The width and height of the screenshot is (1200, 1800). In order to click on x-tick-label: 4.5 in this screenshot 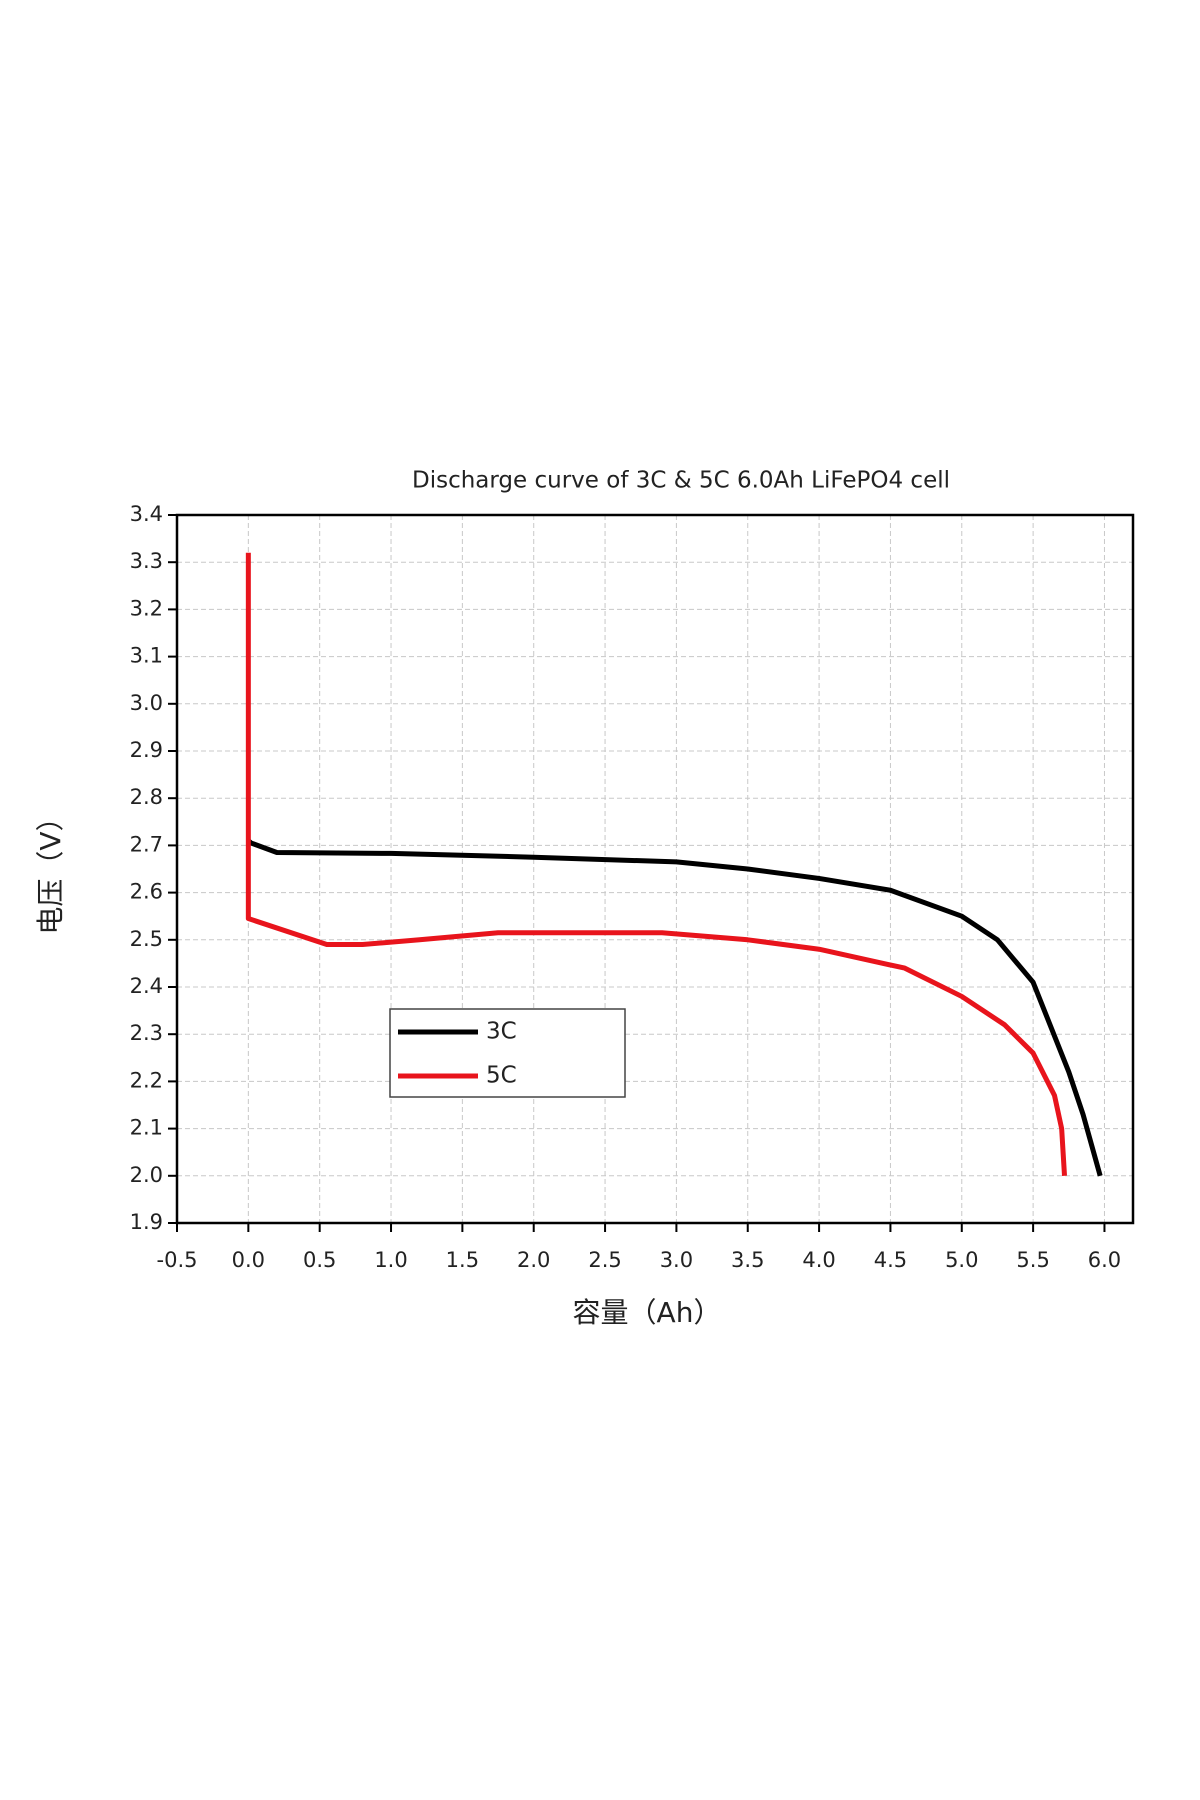, I will do `click(890, 1260)`.